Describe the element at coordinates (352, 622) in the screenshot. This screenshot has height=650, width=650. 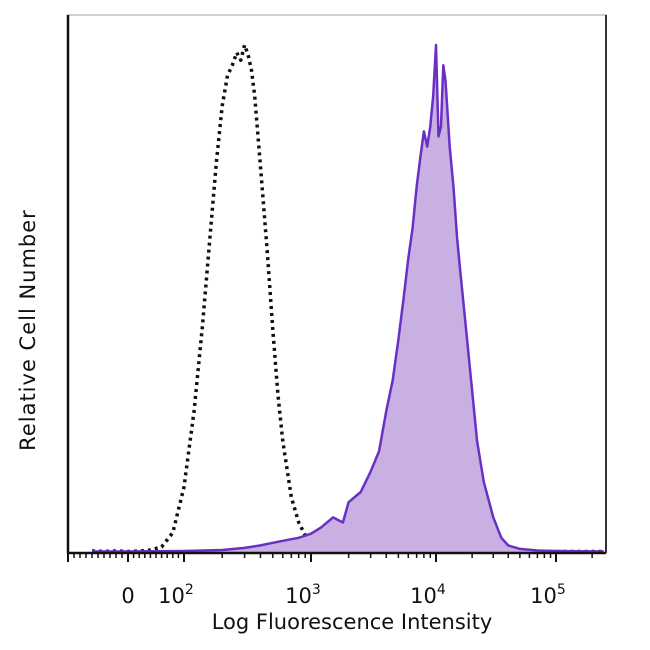
I see `x-axis-title: Log Fluorescence Intensity` at that location.